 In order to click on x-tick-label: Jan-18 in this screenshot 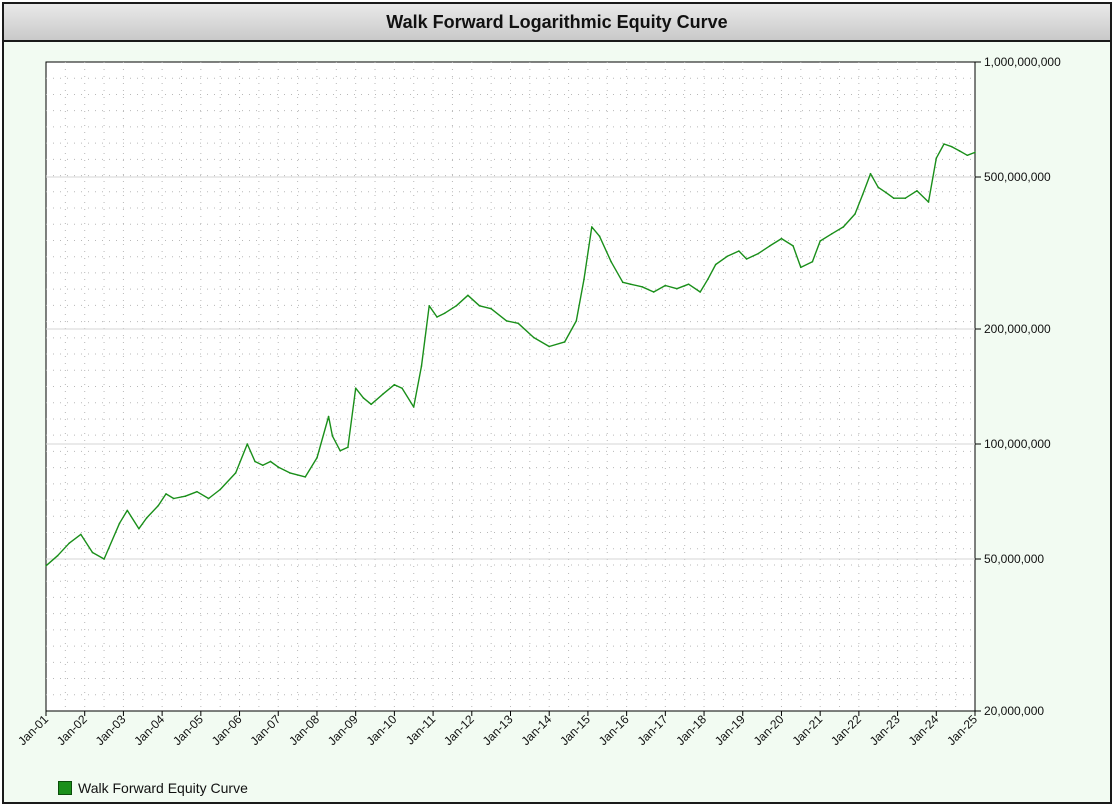, I will do `click(691, 730)`.